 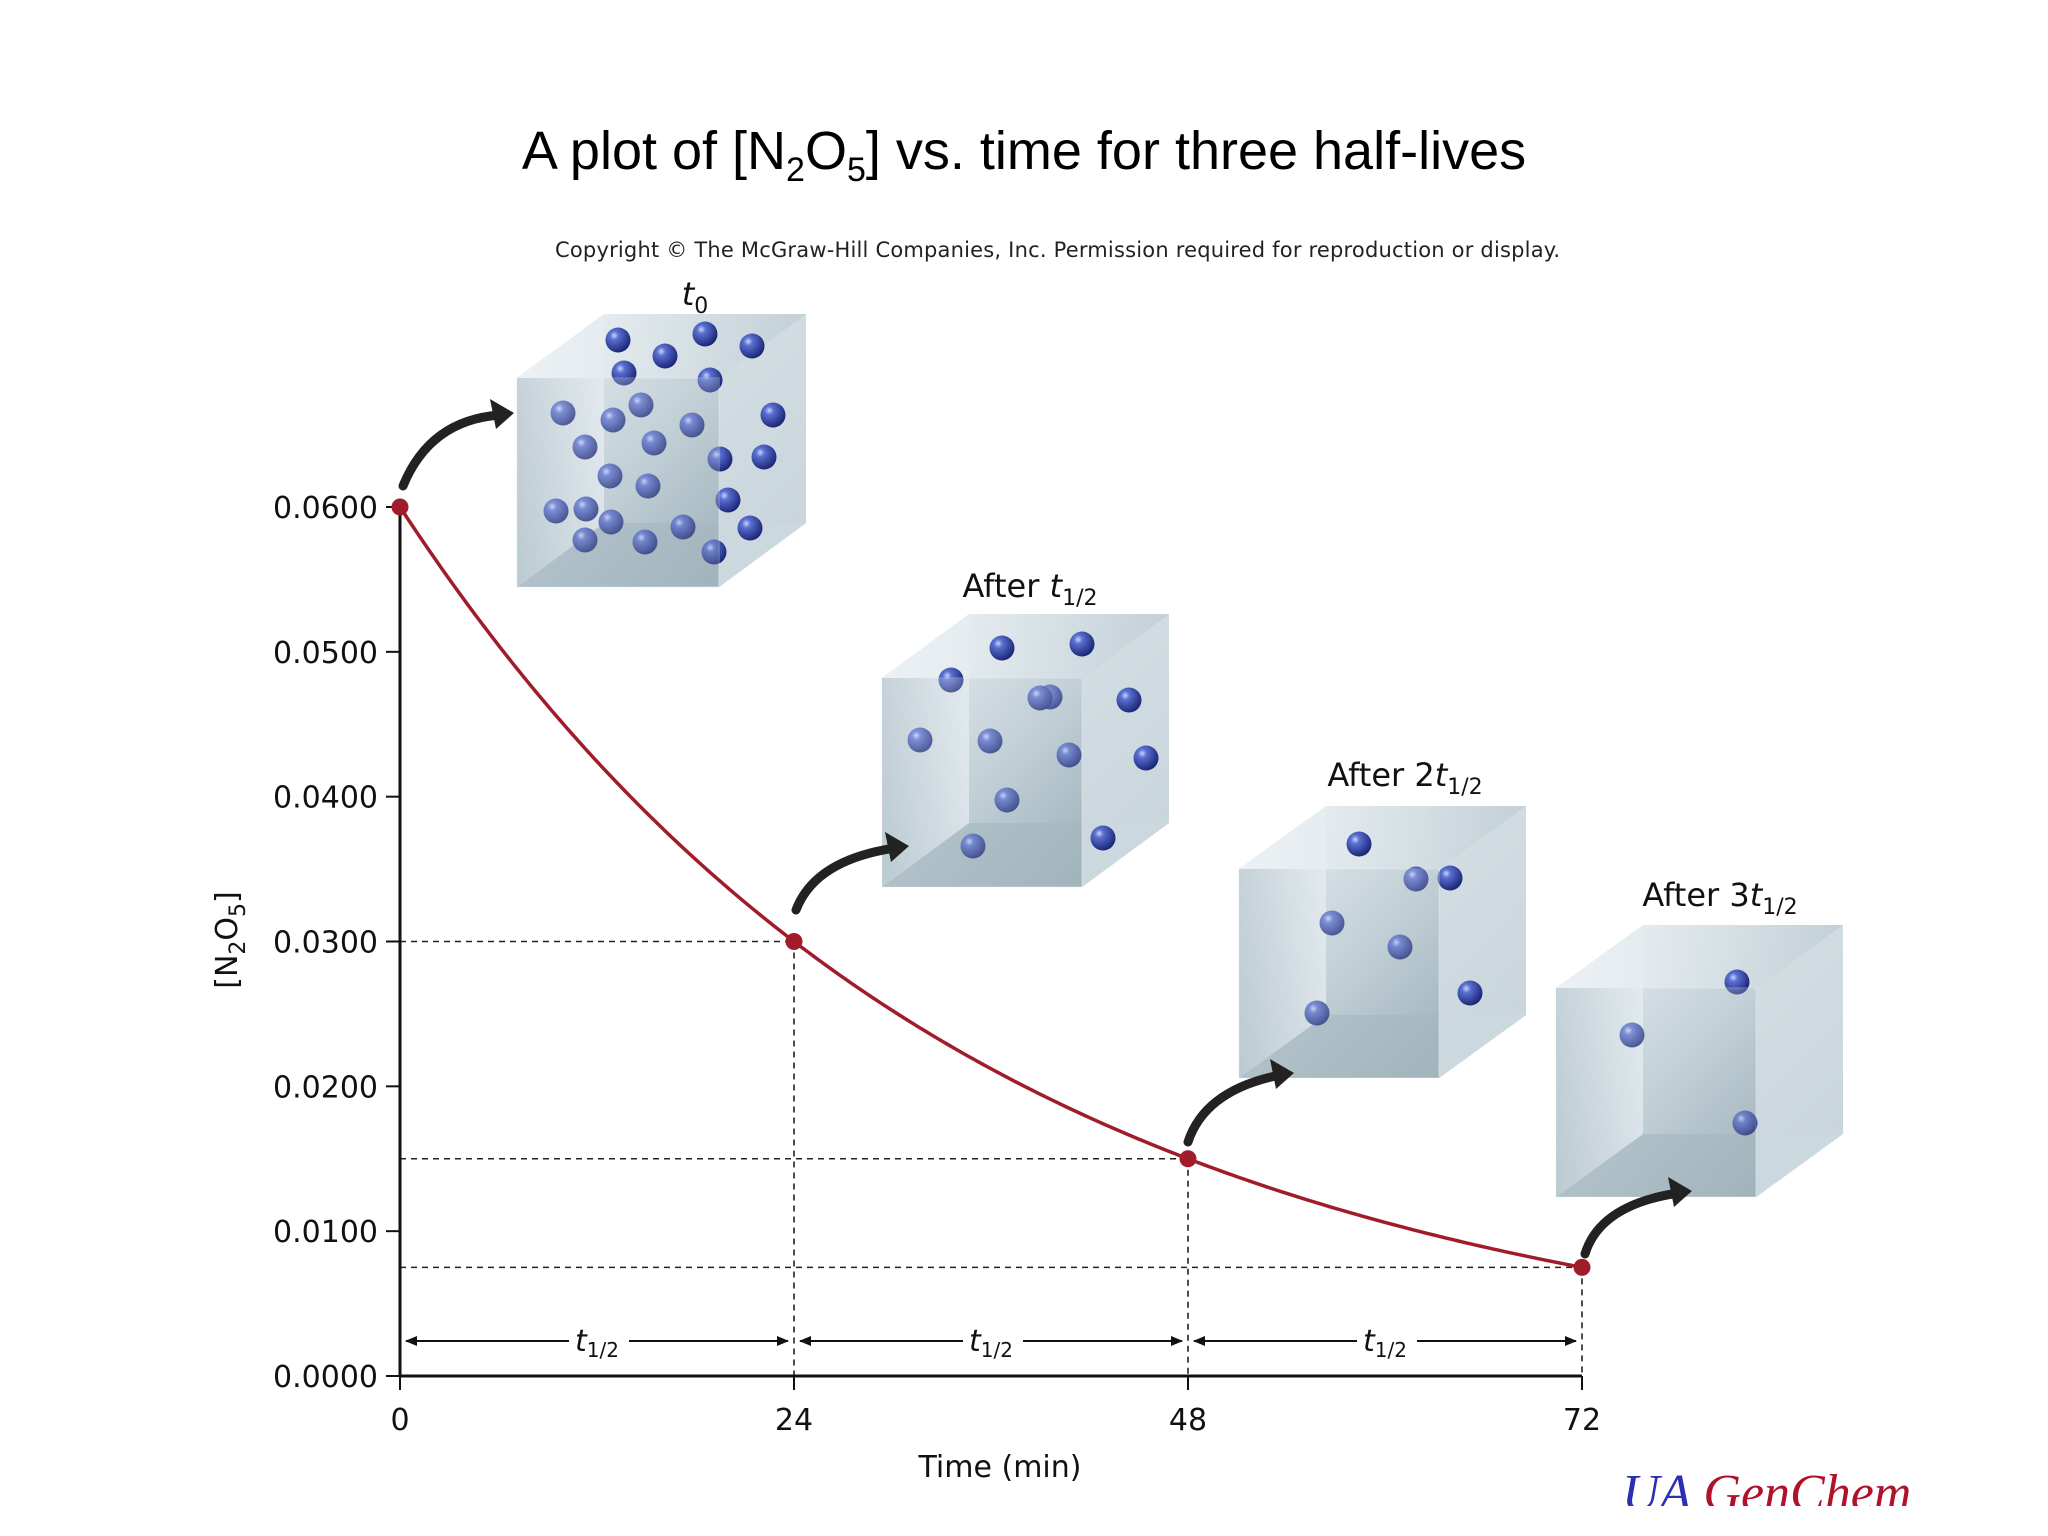 What do you see at coordinates (325, 508) in the screenshot?
I see `y-tick-label: 0.0600` at bounding box center [325, 508].